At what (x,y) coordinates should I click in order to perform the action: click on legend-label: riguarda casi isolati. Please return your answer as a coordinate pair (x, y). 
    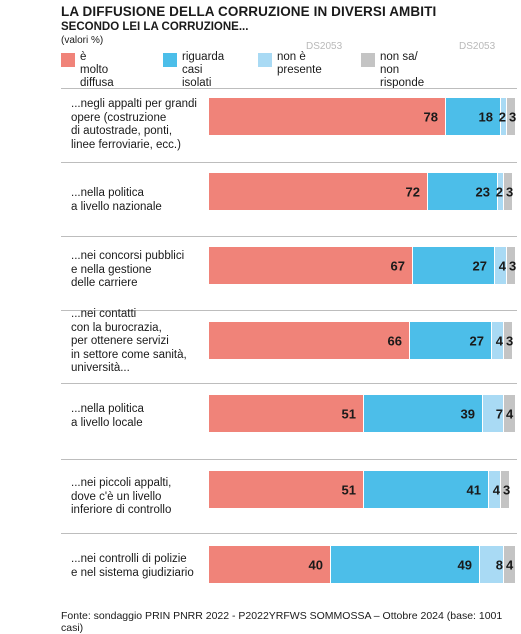
    Looking at the image, I should click on (203, 70).